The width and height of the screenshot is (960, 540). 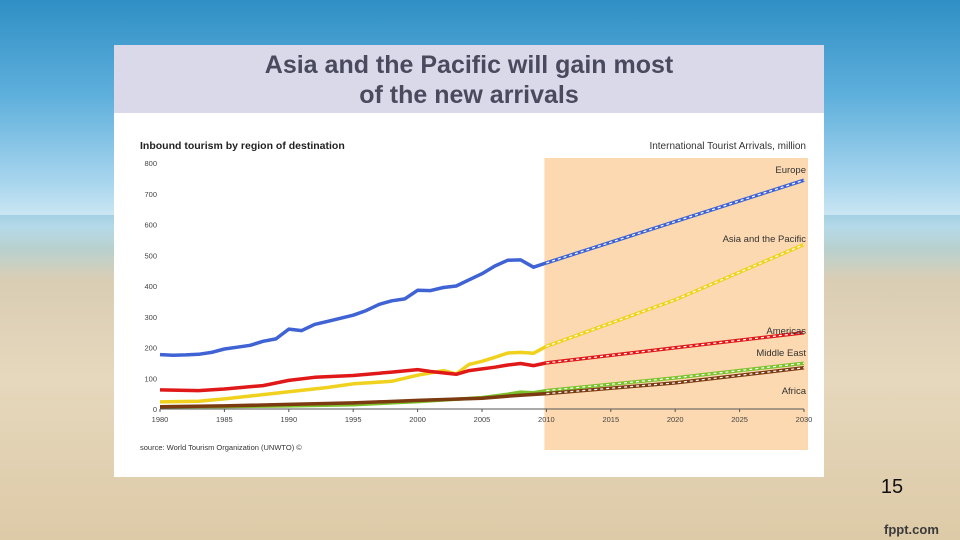 What do you see at coordinates (353, 400) in the screenshot?
I see `series-line-africa` at bounding box center [353, 400].